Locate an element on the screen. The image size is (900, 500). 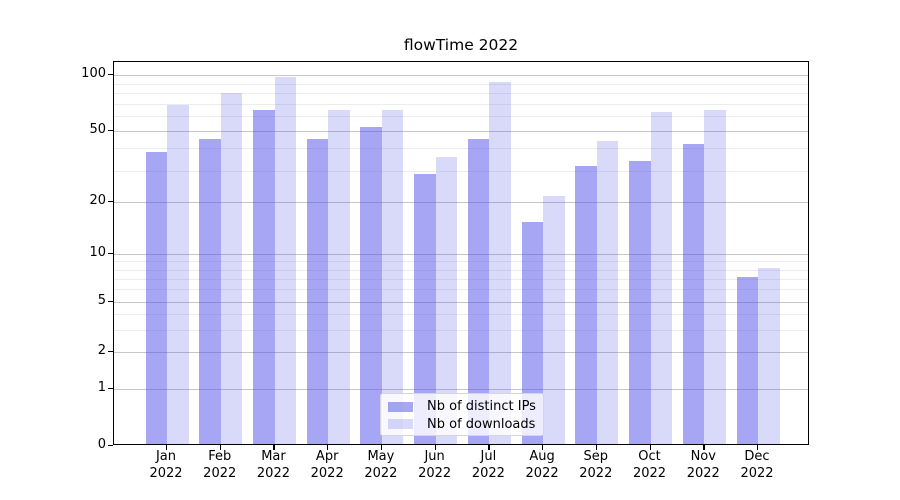
y-tick-label-2: 2 is located at coordinates (101, 350).